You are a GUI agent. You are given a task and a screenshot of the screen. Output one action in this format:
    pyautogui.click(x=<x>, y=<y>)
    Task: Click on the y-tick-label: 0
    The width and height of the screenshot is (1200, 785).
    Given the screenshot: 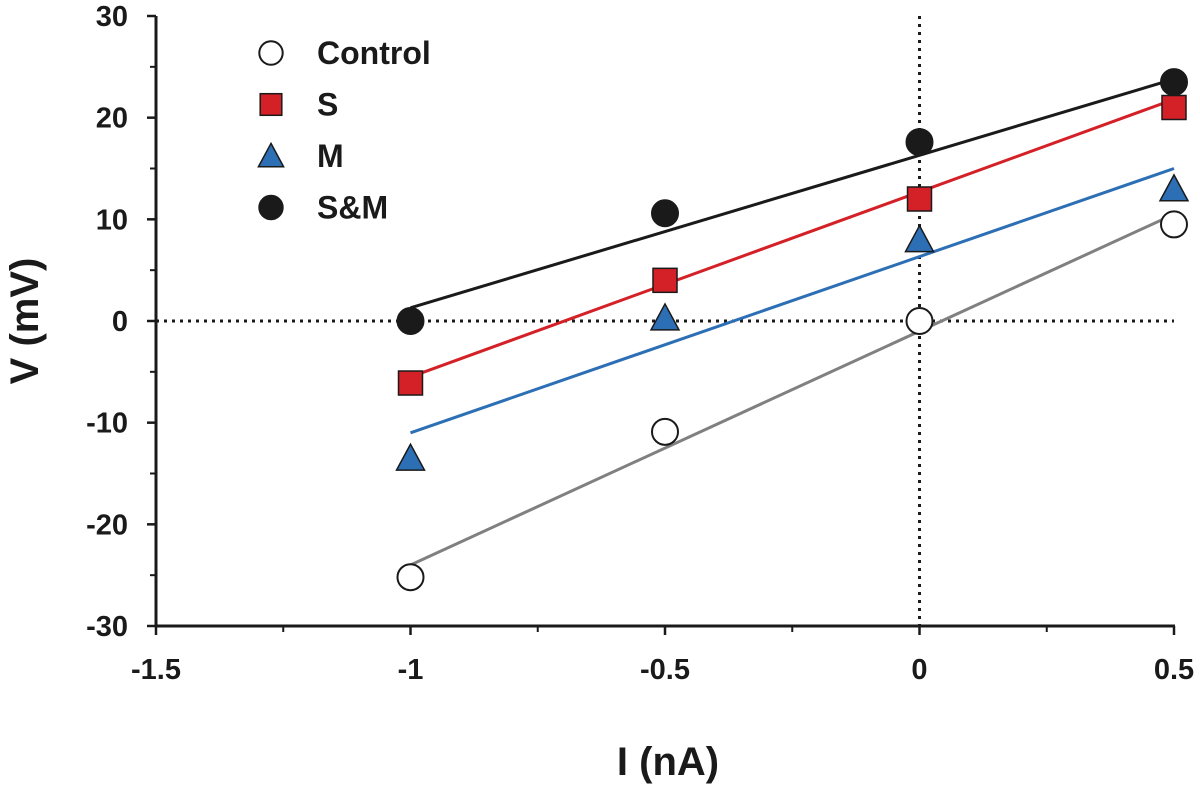 What is the action you would take?
    pyautogui.click(x=120, y=322)
    